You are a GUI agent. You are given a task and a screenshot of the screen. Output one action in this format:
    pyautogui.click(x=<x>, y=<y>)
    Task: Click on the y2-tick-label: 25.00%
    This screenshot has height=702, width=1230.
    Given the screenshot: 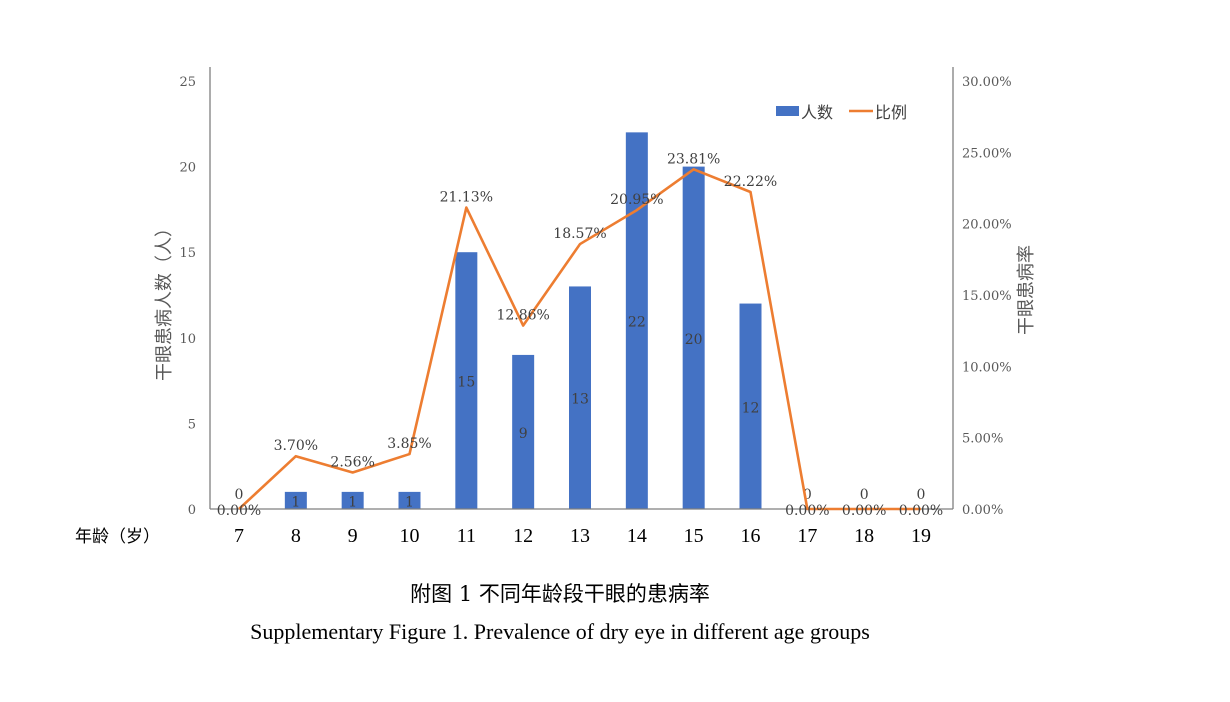 What is the action you would take?
    pyautogui.click(x=987, y=153)
    